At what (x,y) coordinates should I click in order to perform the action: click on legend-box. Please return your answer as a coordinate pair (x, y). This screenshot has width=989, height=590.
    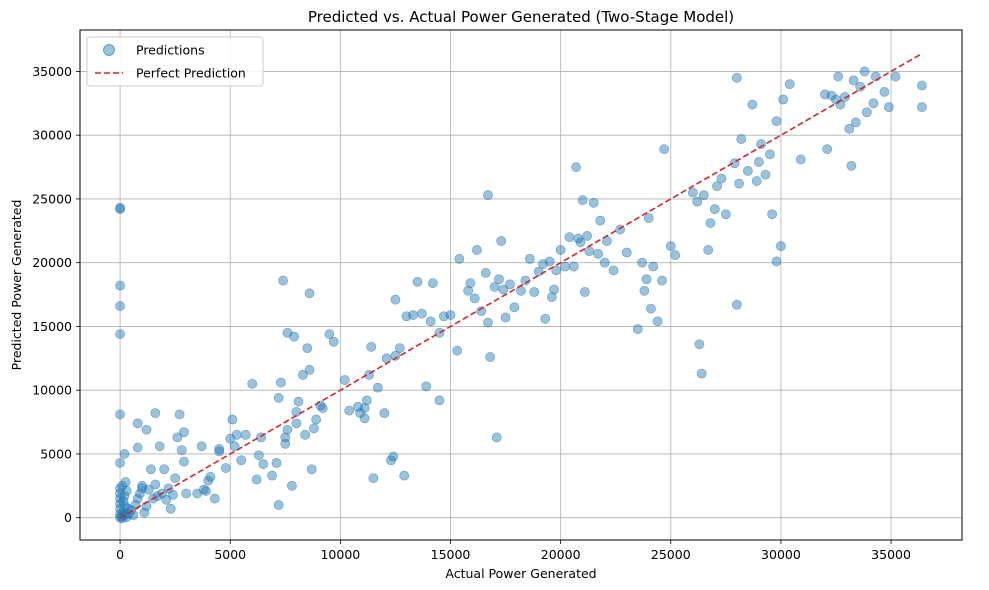
    Looking at the image, I should click on (175, 61).